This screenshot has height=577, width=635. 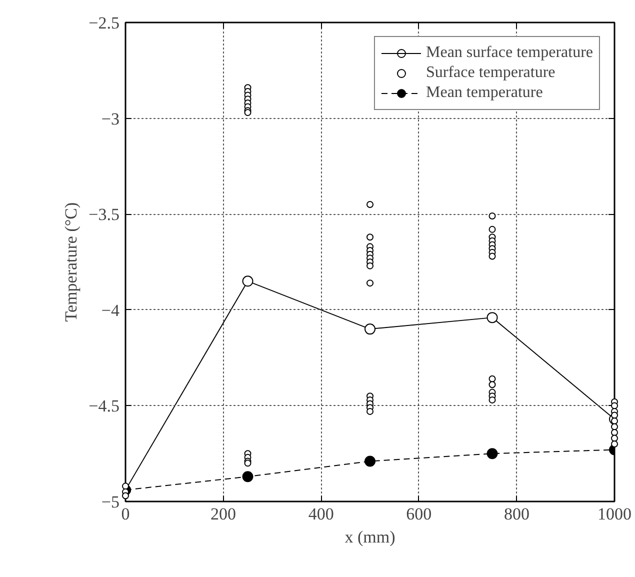 What do you see at coordinates (517, 514) in the screenshot?
I see `x-tick-label: 800` at bounding box center [517, 514].